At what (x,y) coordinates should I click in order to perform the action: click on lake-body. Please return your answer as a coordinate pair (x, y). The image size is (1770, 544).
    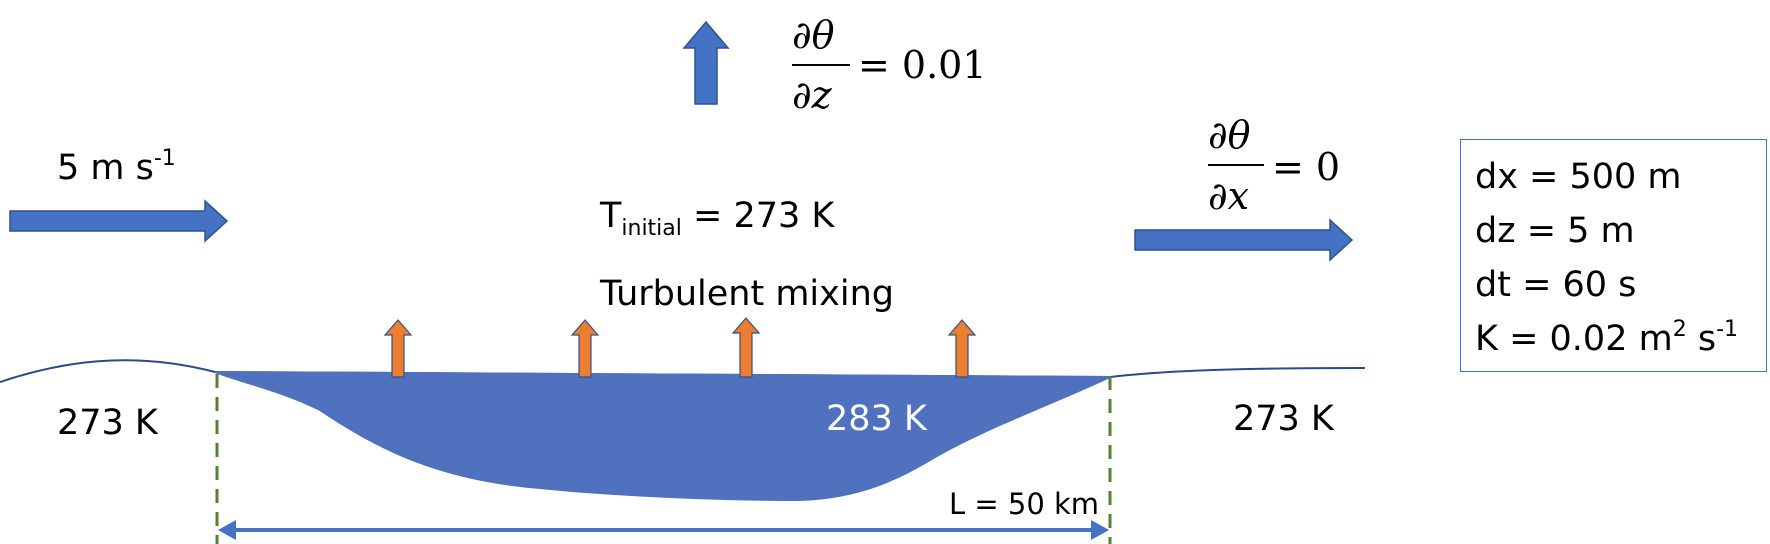
    Looking at the image, I should click on (662, 436).